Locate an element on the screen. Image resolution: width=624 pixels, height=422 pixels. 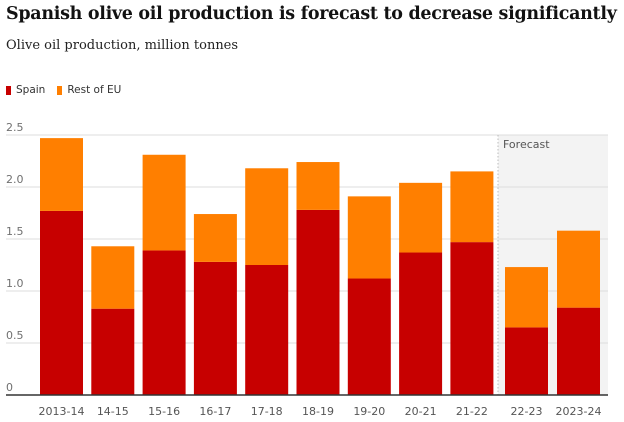
x-tick-label: 20-21 is located at coordinates (421, 411).